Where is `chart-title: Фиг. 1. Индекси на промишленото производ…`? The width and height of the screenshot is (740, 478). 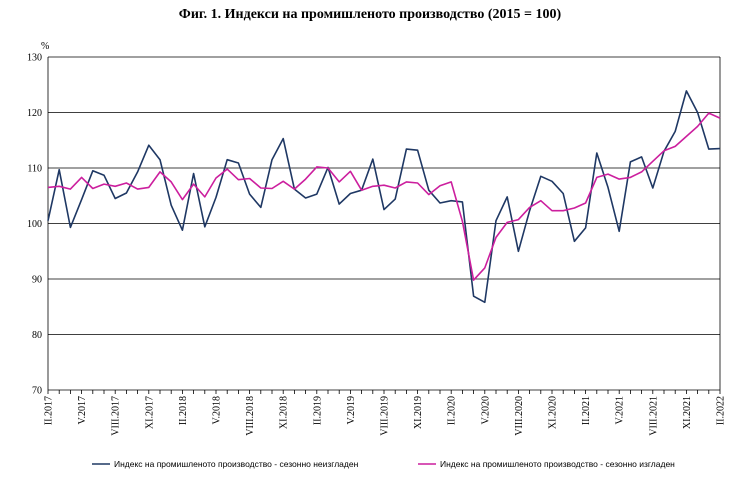 chart-title: Фиг. 1. Индекси на промишленото производ… is located at coordinates (370, 14).